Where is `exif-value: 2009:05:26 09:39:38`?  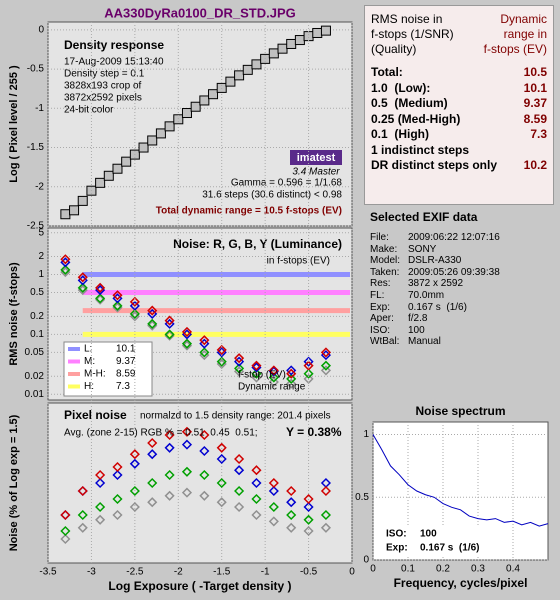 exif-value: 2009:05:26 09:39:38 is located at coordinates (454, 272).